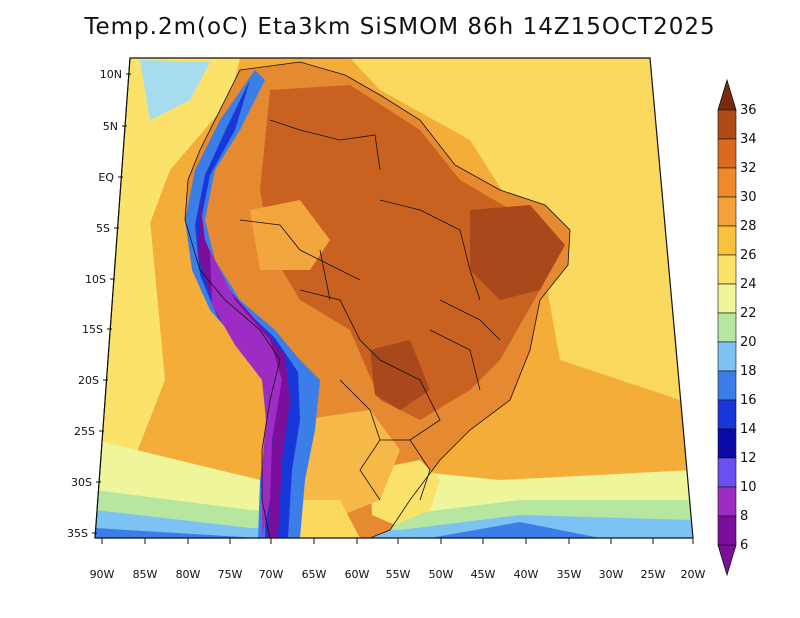 Image resolution: width=800 pixels, height=618 pixels. Describe the element at coordinates (483, 574) in the screenshot. I see `lon-label-45w: 45W` at that location.